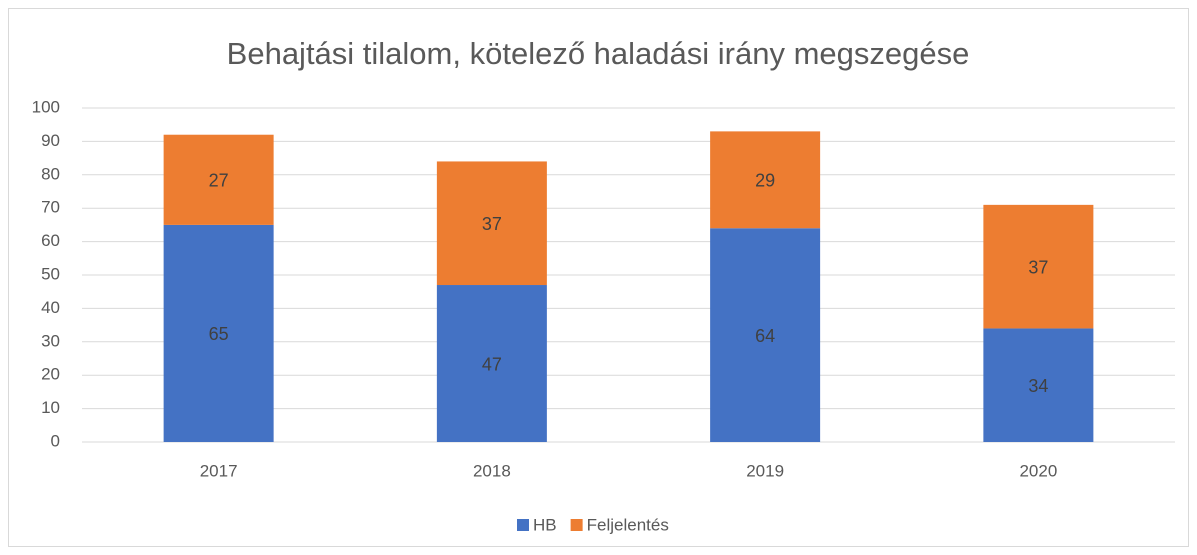 The height and width of the screenshot is (555, 1197). Describe the element at coordinates (50, 340) in the screenshot. I see `y-tick-label: 30` at that location.